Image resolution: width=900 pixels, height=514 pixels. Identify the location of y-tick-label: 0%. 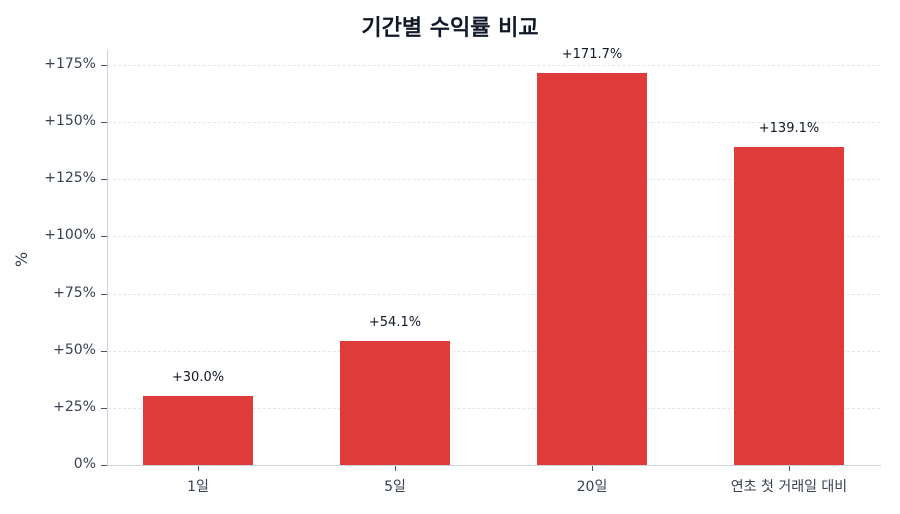
(84, 464).